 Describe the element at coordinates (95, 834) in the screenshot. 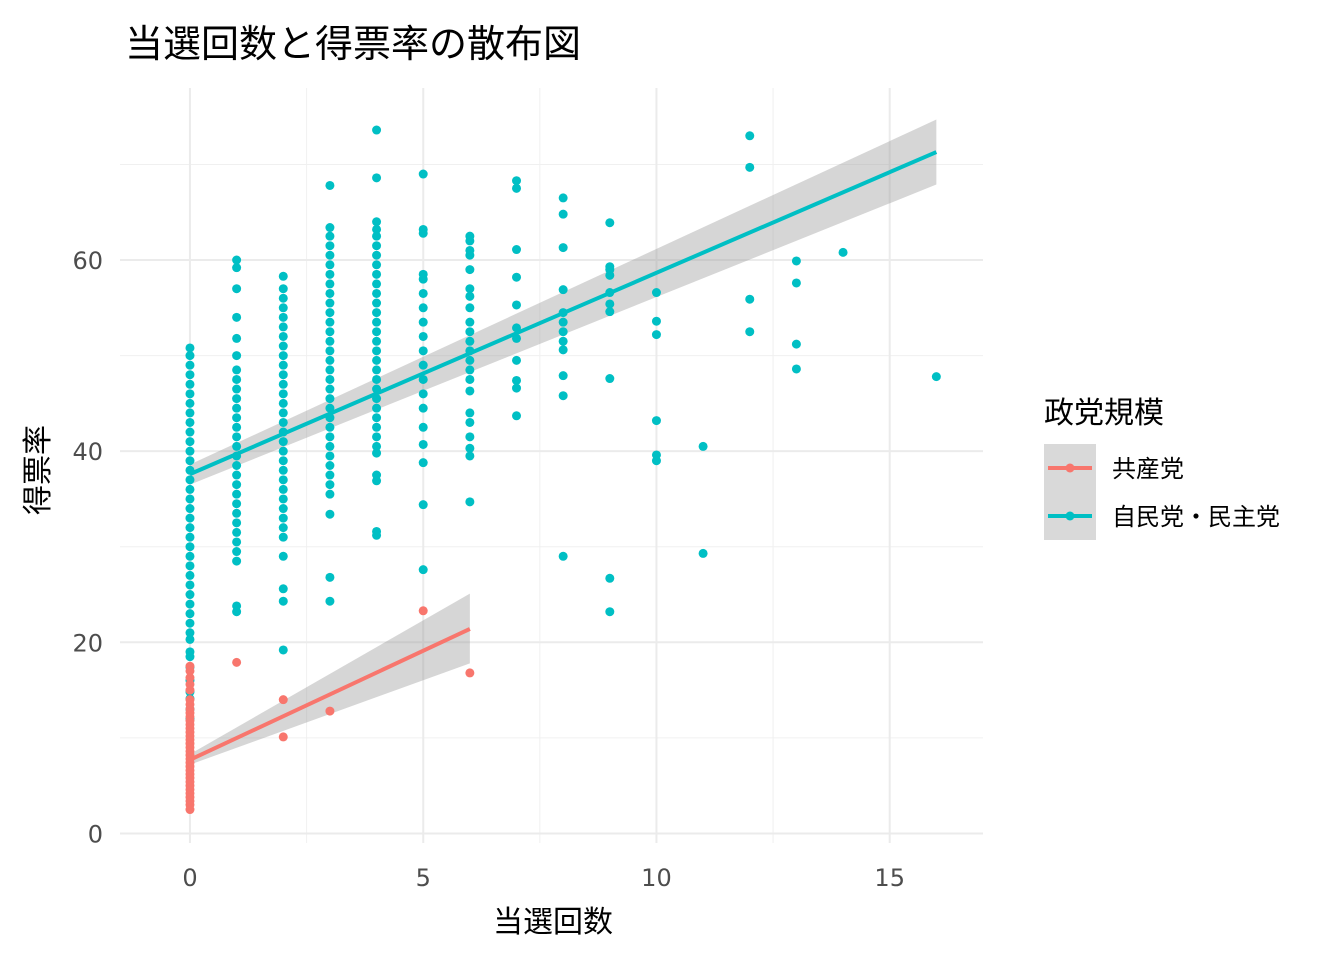

I see `y-tick-label: 0` at that location.